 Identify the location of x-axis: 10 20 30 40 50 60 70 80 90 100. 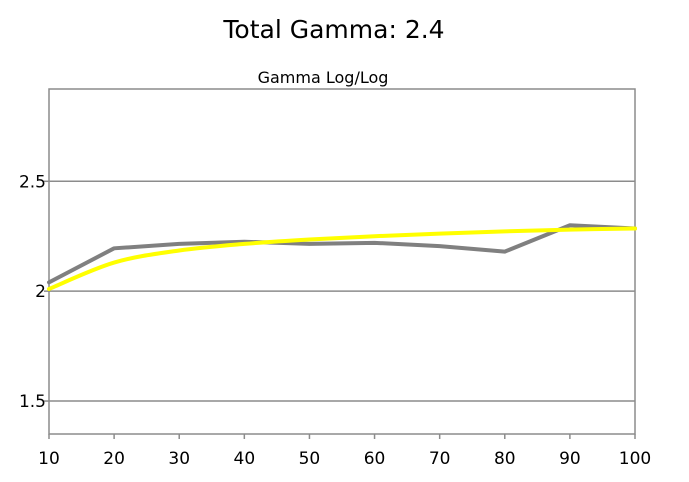
(344, 451).